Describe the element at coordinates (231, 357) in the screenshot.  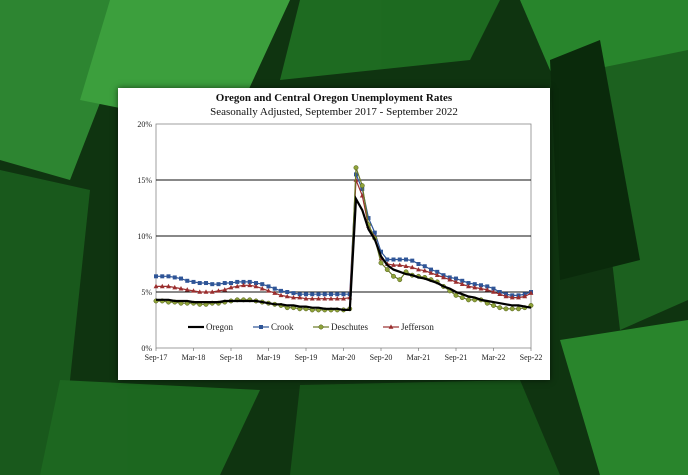
I see `x-tick-label: Sep-18` at that location.